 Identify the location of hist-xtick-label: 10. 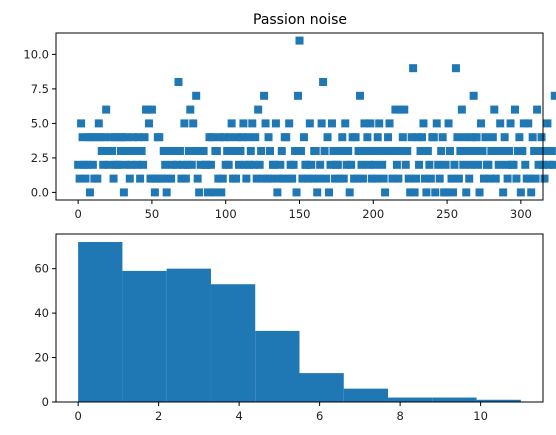
(480, 416).